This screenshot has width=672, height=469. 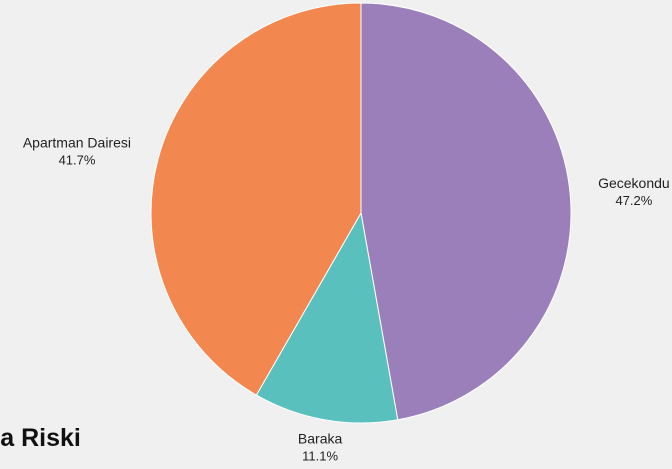 What do you see at coordinates (77, 160) in the screenshot?
I see `pie-value-apartman-dairesi: 41.7%` at bounding box center [77, 160].